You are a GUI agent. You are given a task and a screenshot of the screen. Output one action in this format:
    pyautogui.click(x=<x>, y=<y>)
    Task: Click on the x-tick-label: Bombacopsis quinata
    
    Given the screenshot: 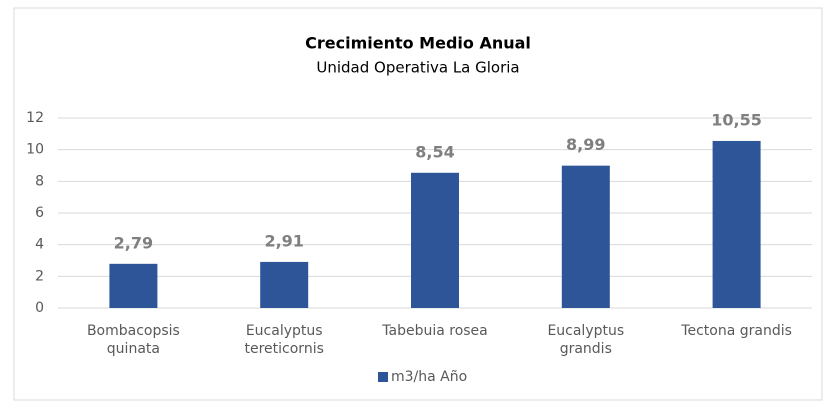 What is the action you would take?
    pyautogui.click(x=133, y=340)
    